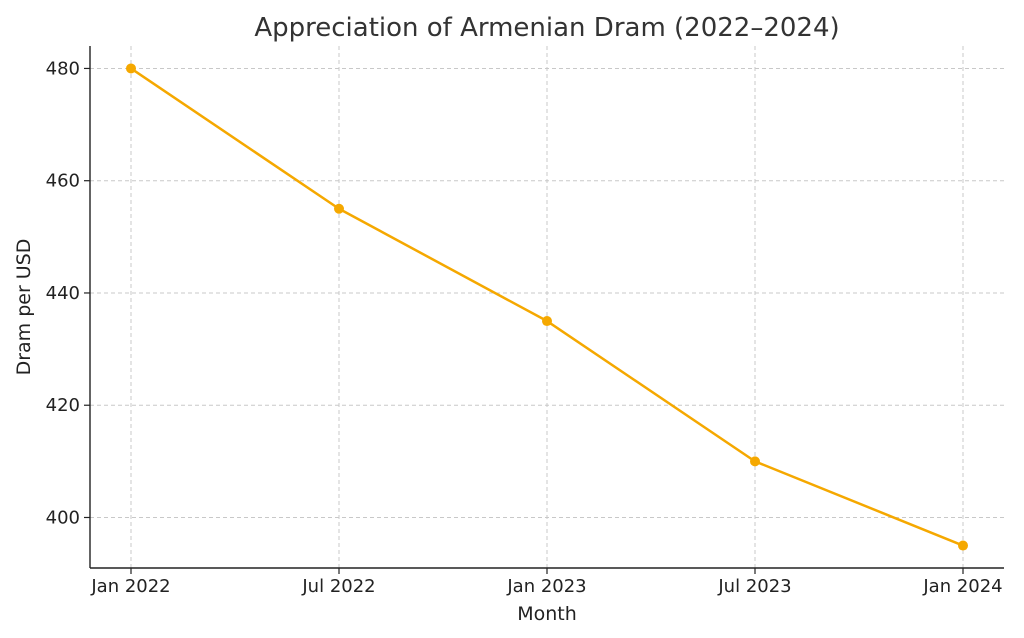  What do you see at coordinates (63, 405) in the screenshot?
I see `y-tick-label: 420` at bounding box center [63, 405].